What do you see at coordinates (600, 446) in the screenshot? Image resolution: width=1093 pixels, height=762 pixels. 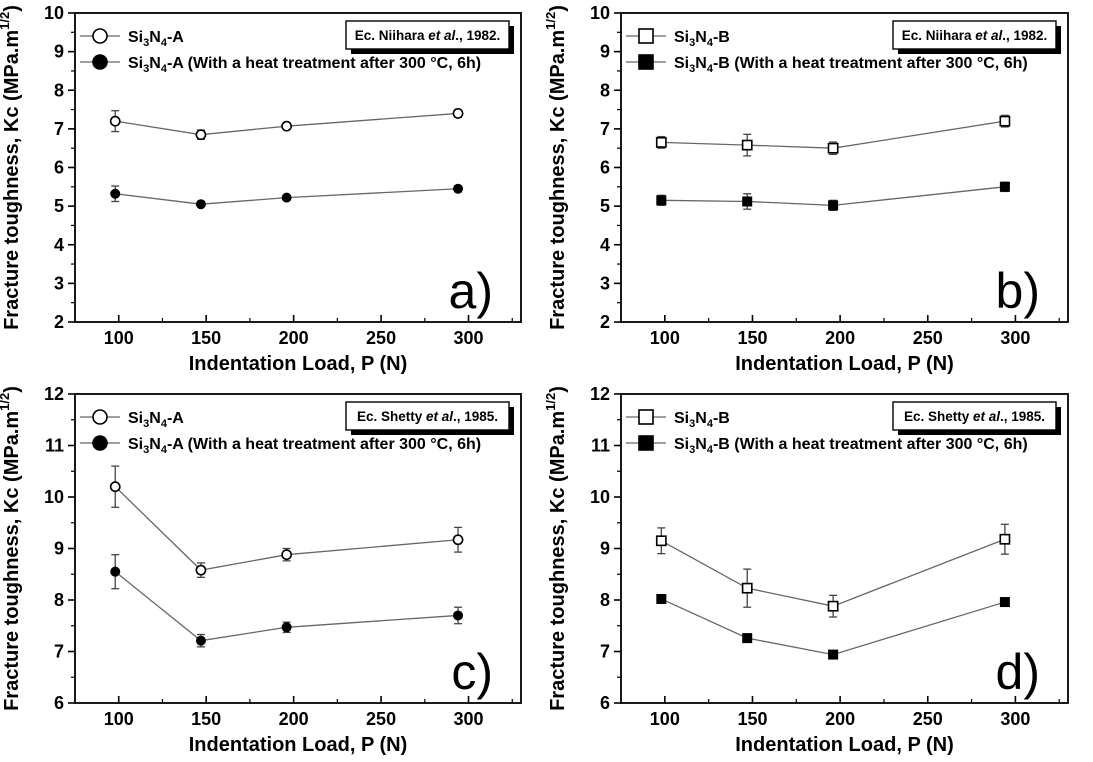 I see `y-tick-label: 11` at bounding box center [600, 446].